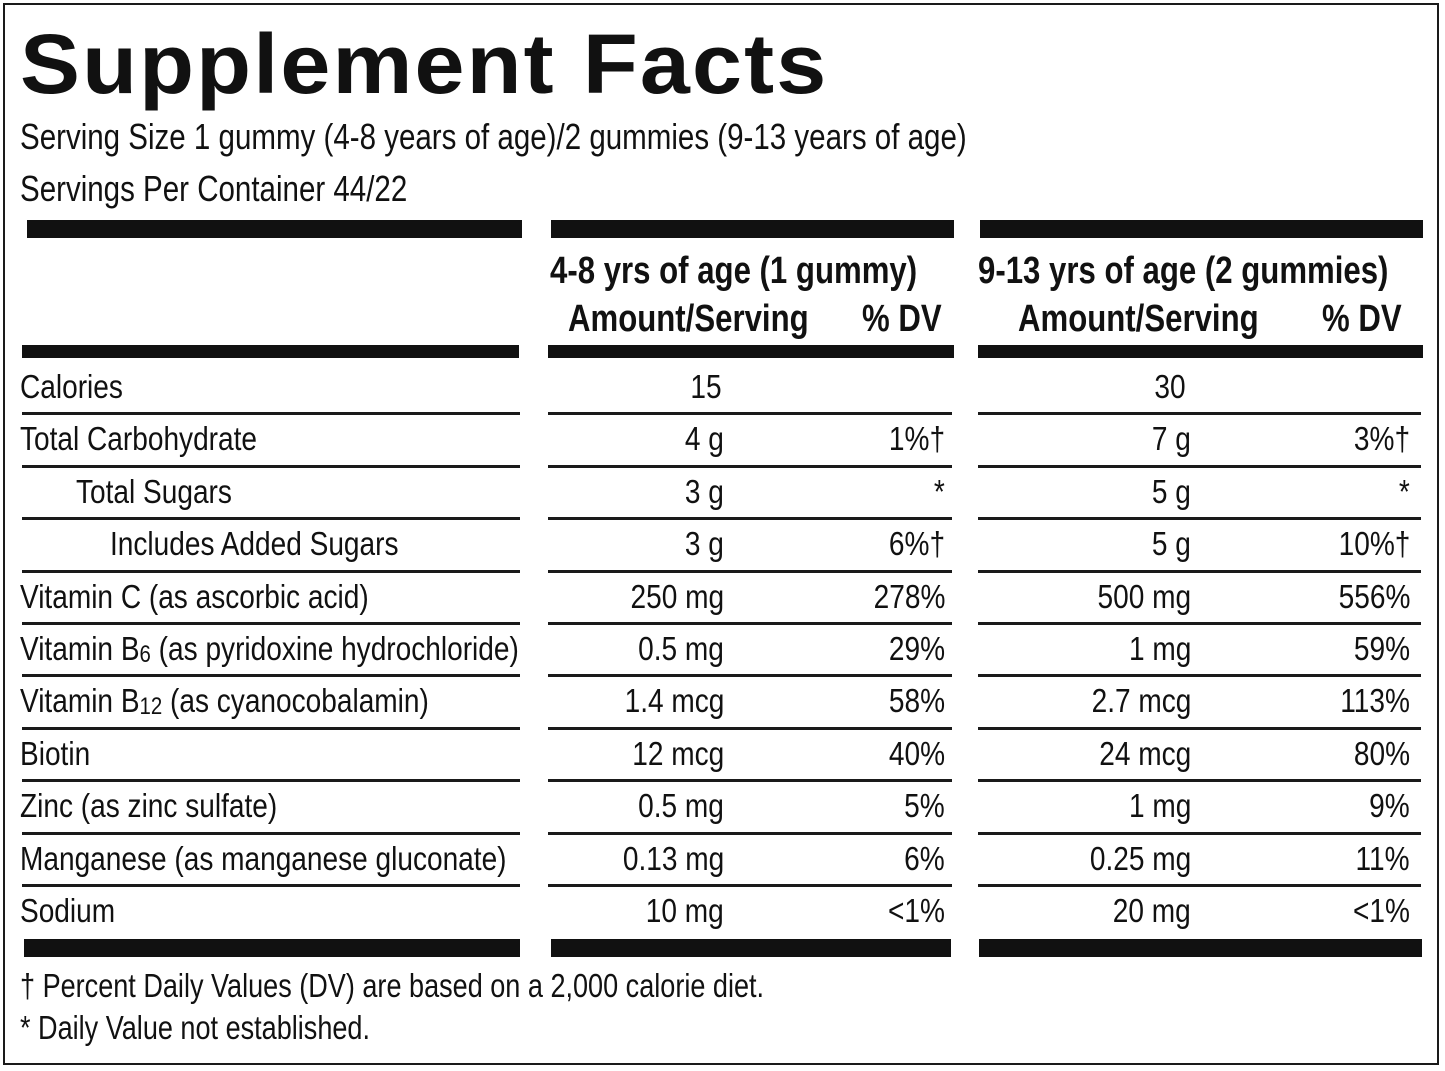  Describe the element at coordinates (1145, 753) in the screenshot. I see `col2-amount-value: 24 mcg` at that location.